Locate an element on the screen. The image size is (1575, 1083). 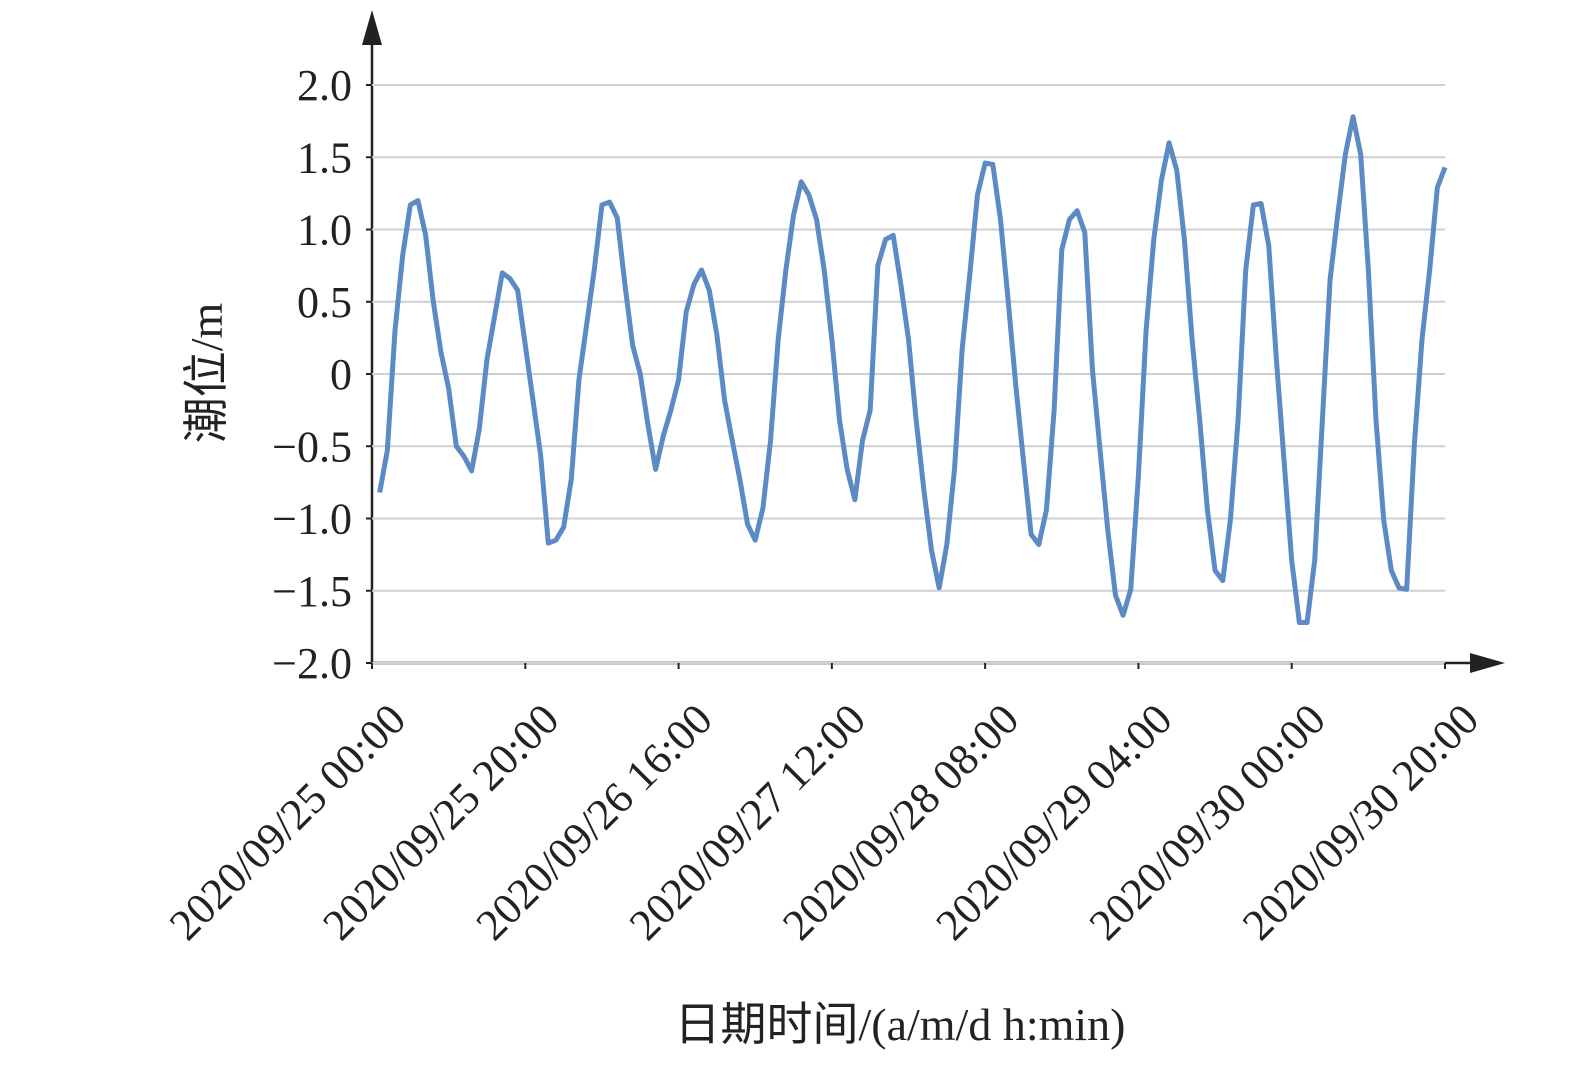
y-tick-label: 1.5 is located at coordinates (324, 157).